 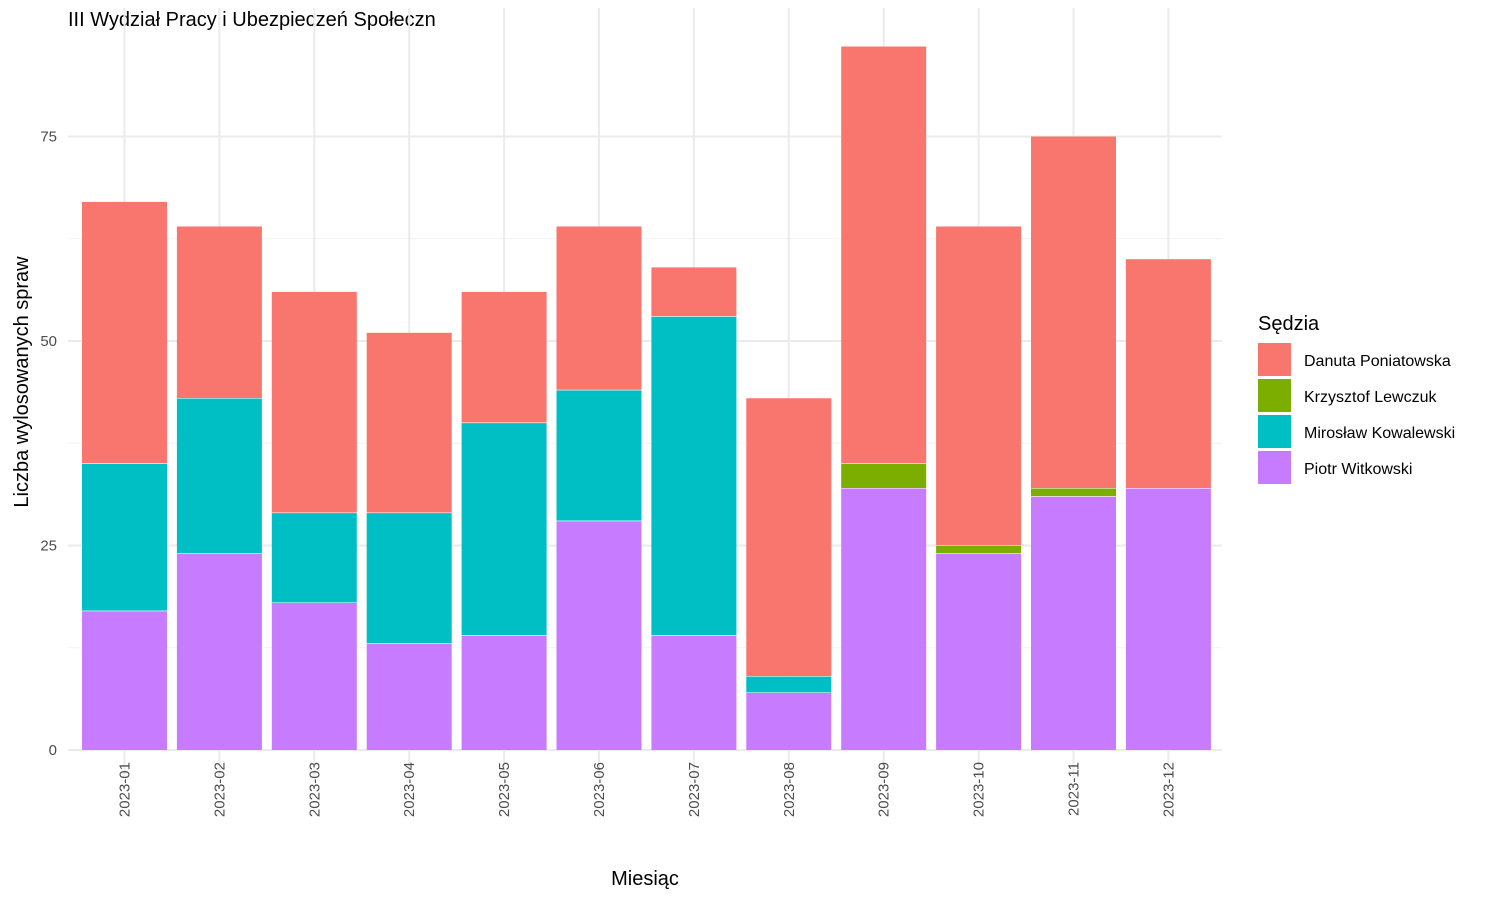 What do you see at coordinates (789, 789) in the screenshot?
I see `x-tick-label: 2023-08` at bounding box center [789, 789].